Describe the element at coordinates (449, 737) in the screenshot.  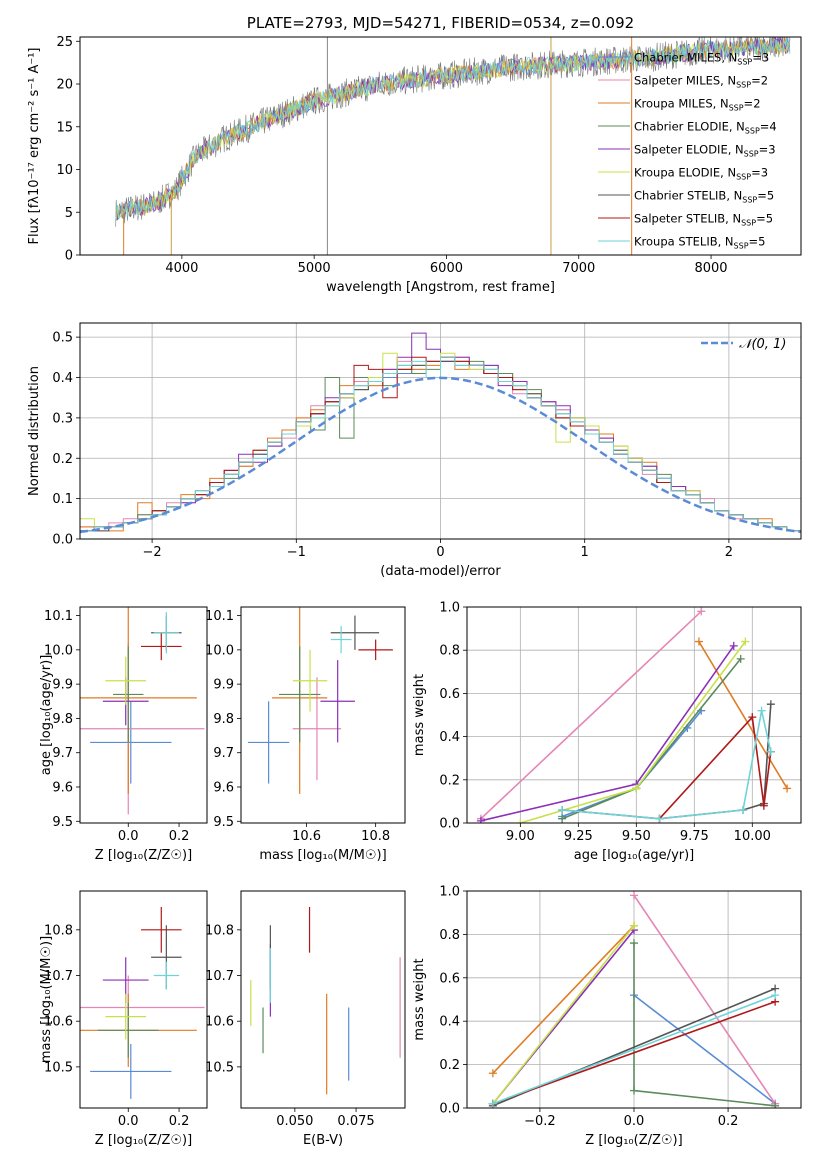
I see `y-tick-label: 0.4` at that location.